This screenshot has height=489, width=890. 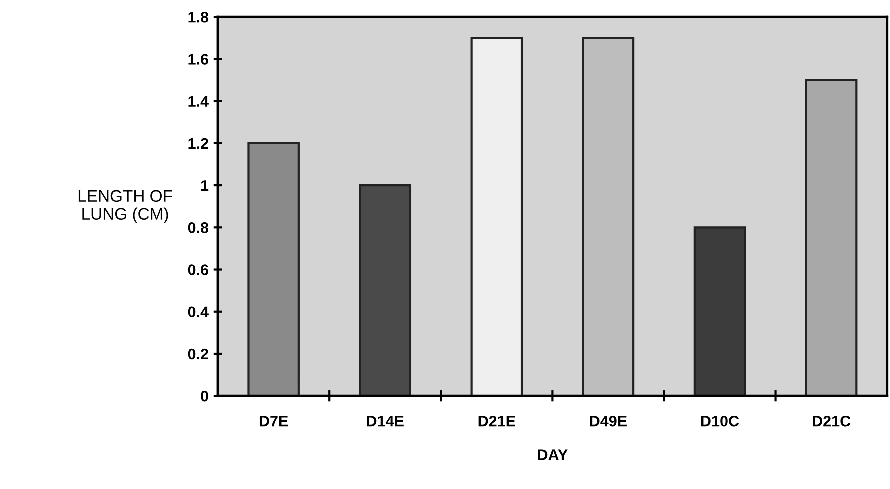 I want to click on x-tick-label: D14E, so click(x=385, y=421).